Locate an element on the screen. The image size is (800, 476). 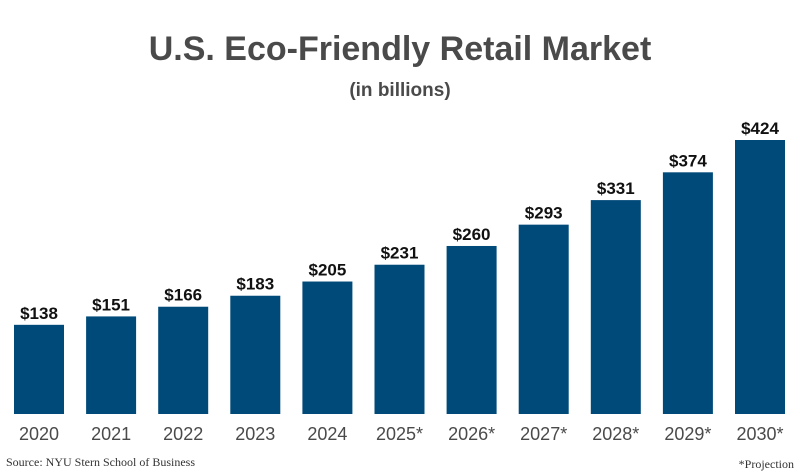
x-tick-label: 2022 is located at coordinates (183, 434).